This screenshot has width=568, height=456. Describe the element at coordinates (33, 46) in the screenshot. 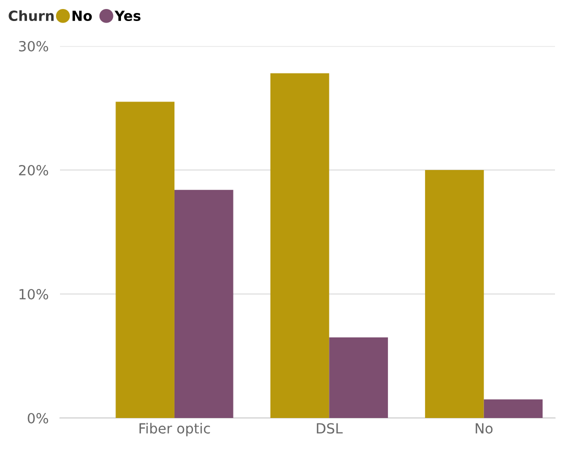

I see `y-tick-label: 30%` at that location.